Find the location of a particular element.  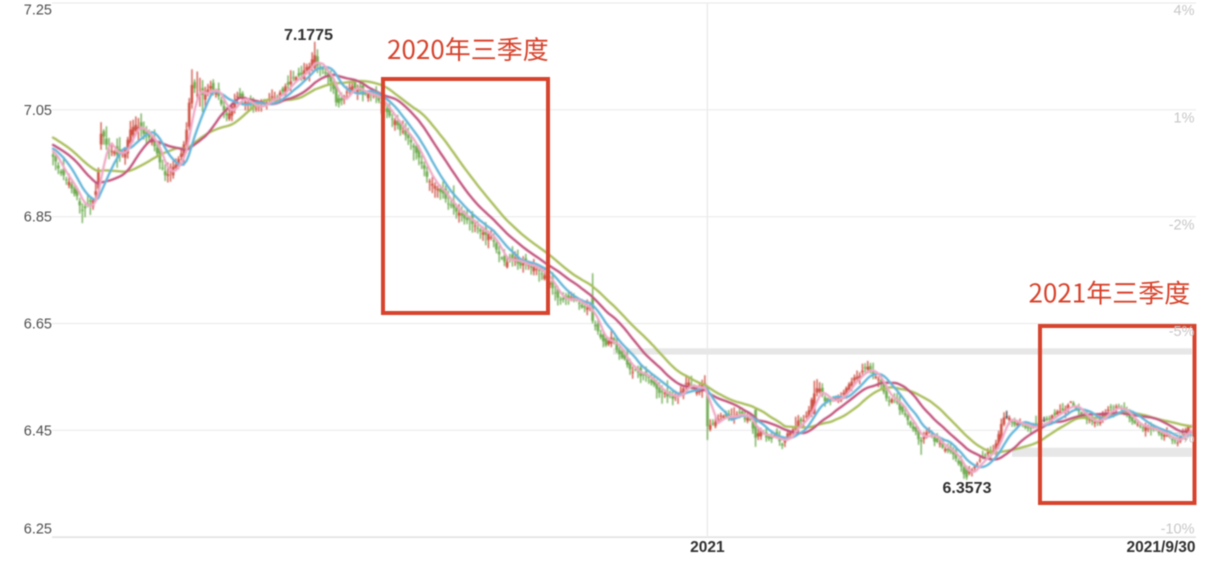

svg-text: 2021/9/30 is located at coordinates (1161, 547).